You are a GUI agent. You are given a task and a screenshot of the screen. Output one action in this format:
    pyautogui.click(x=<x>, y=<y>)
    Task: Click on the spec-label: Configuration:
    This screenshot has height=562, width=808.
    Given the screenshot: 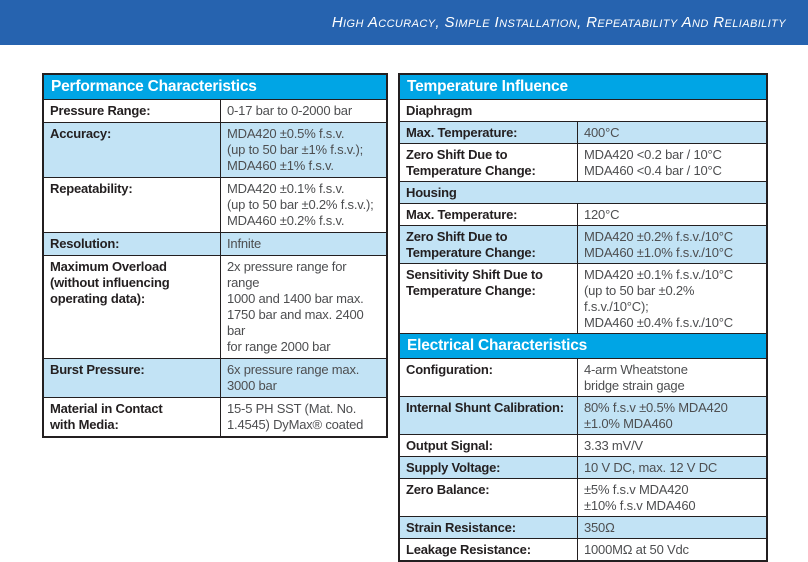 What is the action you would take?
    pyautogui.click(x=489, y=377)
    